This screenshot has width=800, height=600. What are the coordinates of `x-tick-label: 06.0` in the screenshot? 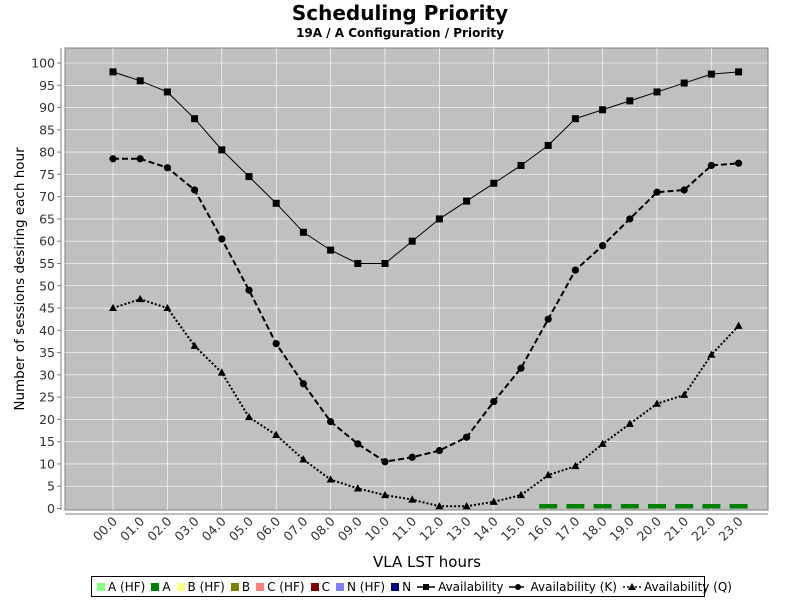 It's located at (268, 528).